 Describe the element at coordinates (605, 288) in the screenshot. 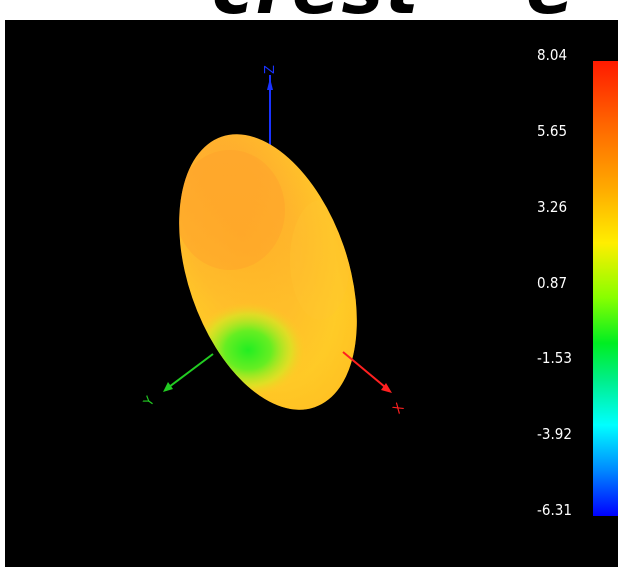

I see `colorbar` at that location.